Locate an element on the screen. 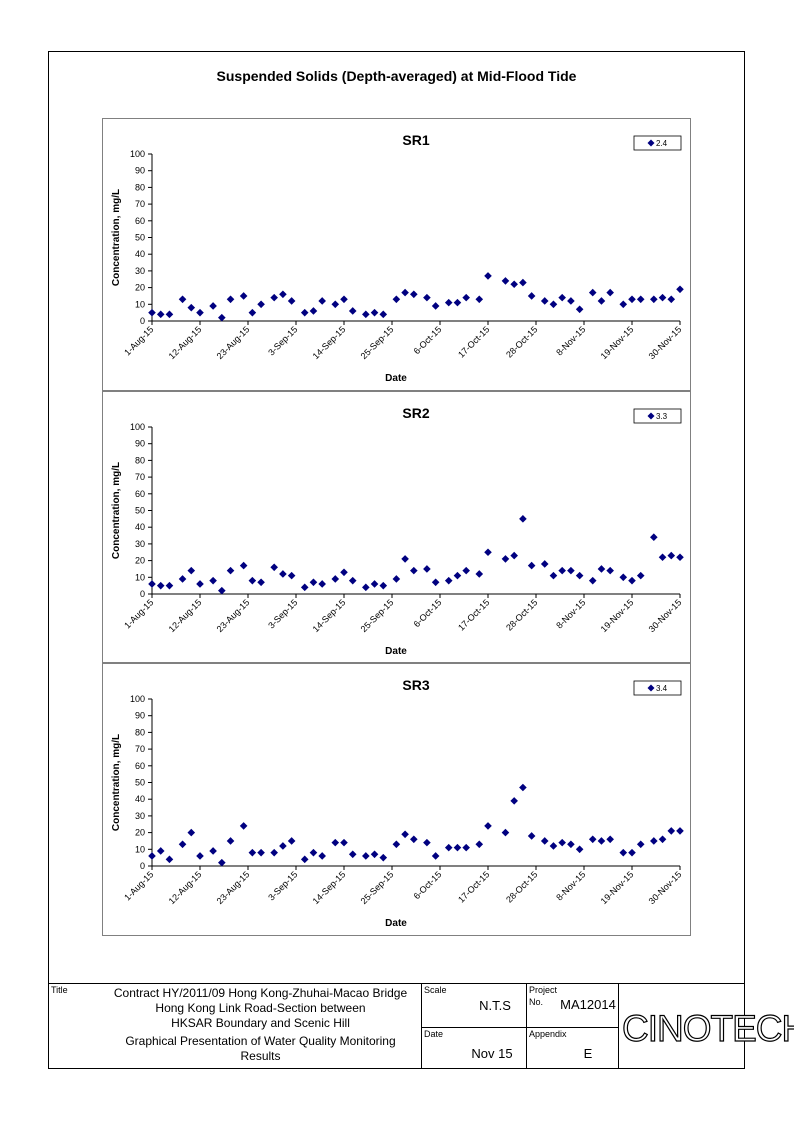  scale-label: Scale is located at coordinates (435, 990).